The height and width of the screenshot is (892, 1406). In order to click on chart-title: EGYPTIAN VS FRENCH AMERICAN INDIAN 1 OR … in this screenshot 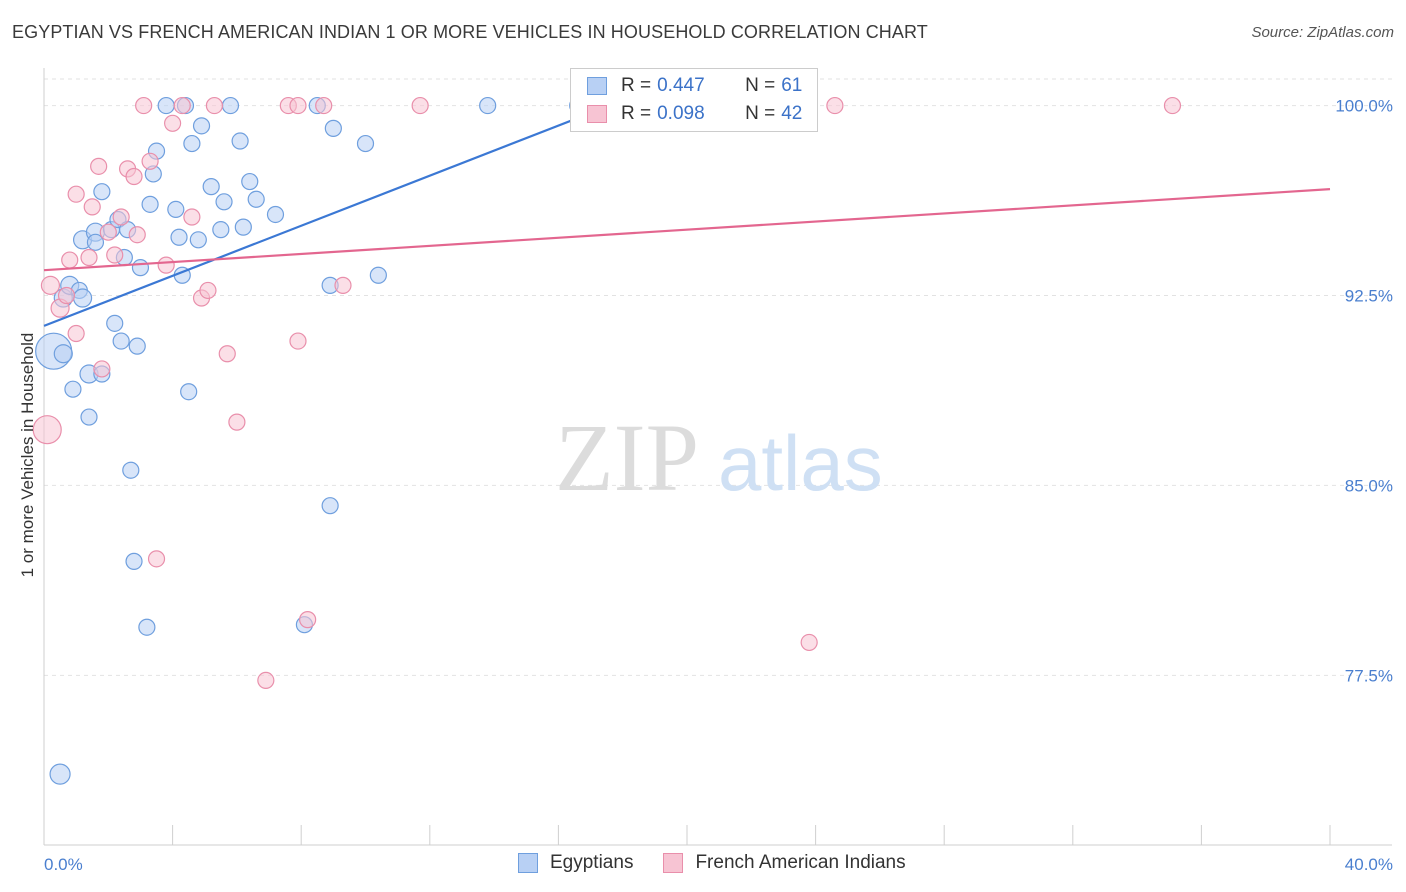, I will do `click(470, 32)`.